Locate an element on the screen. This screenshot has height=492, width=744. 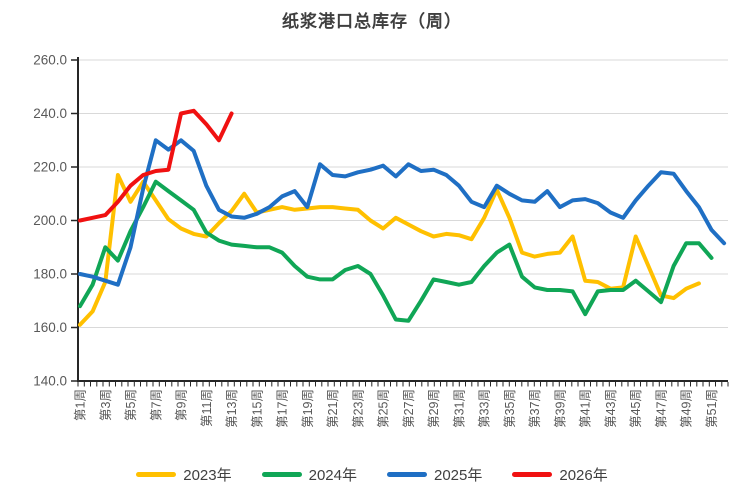
y-tick-label: 180.0 is located at coordinates (50, 274).